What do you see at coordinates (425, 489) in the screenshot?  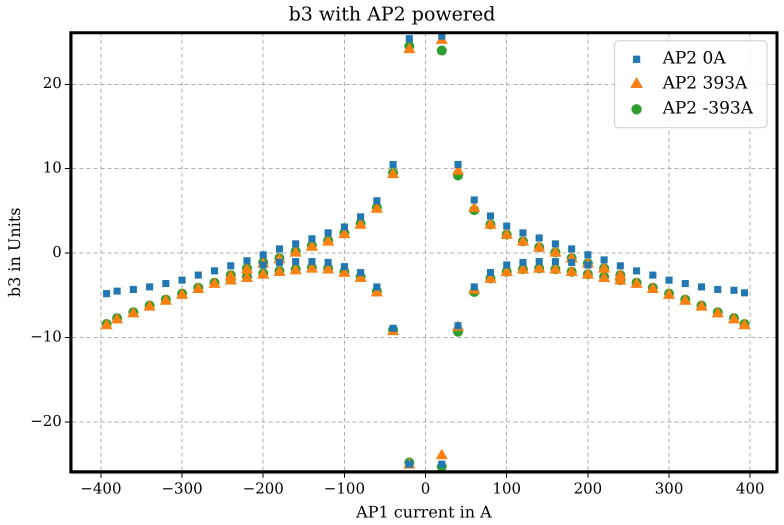 I see `x-tick-label: 0` at bounding box center [425, 489].